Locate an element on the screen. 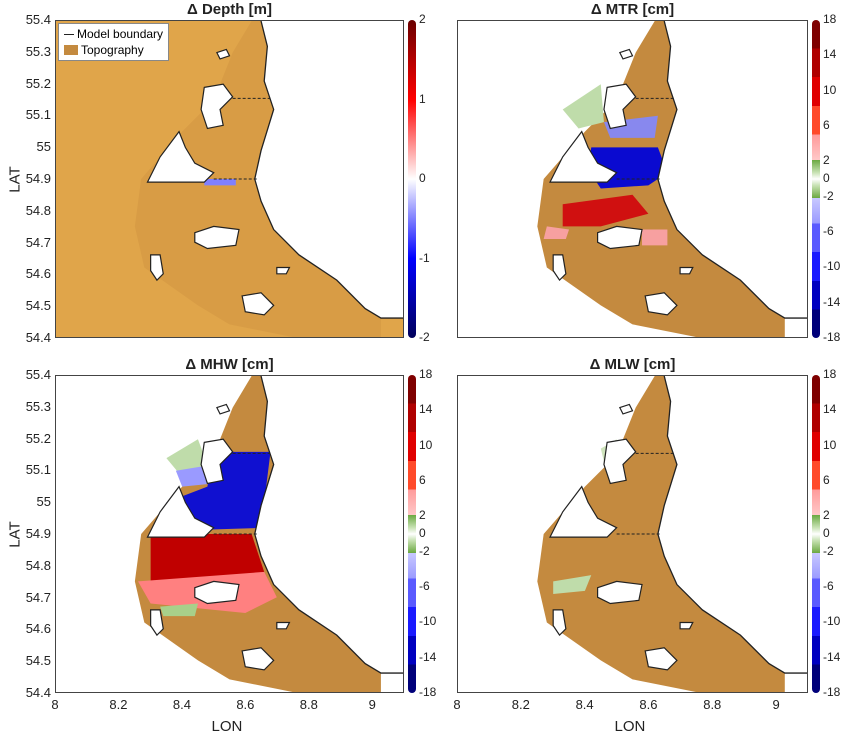  y-tick-label: 54.8 is located at coordinates (38, 210).